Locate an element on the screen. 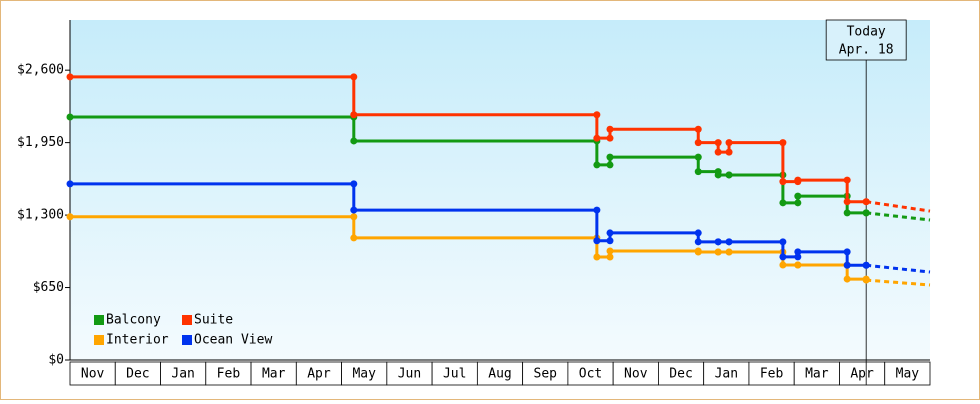  x-tick-label: Jun is located at coordinates (409, 374).